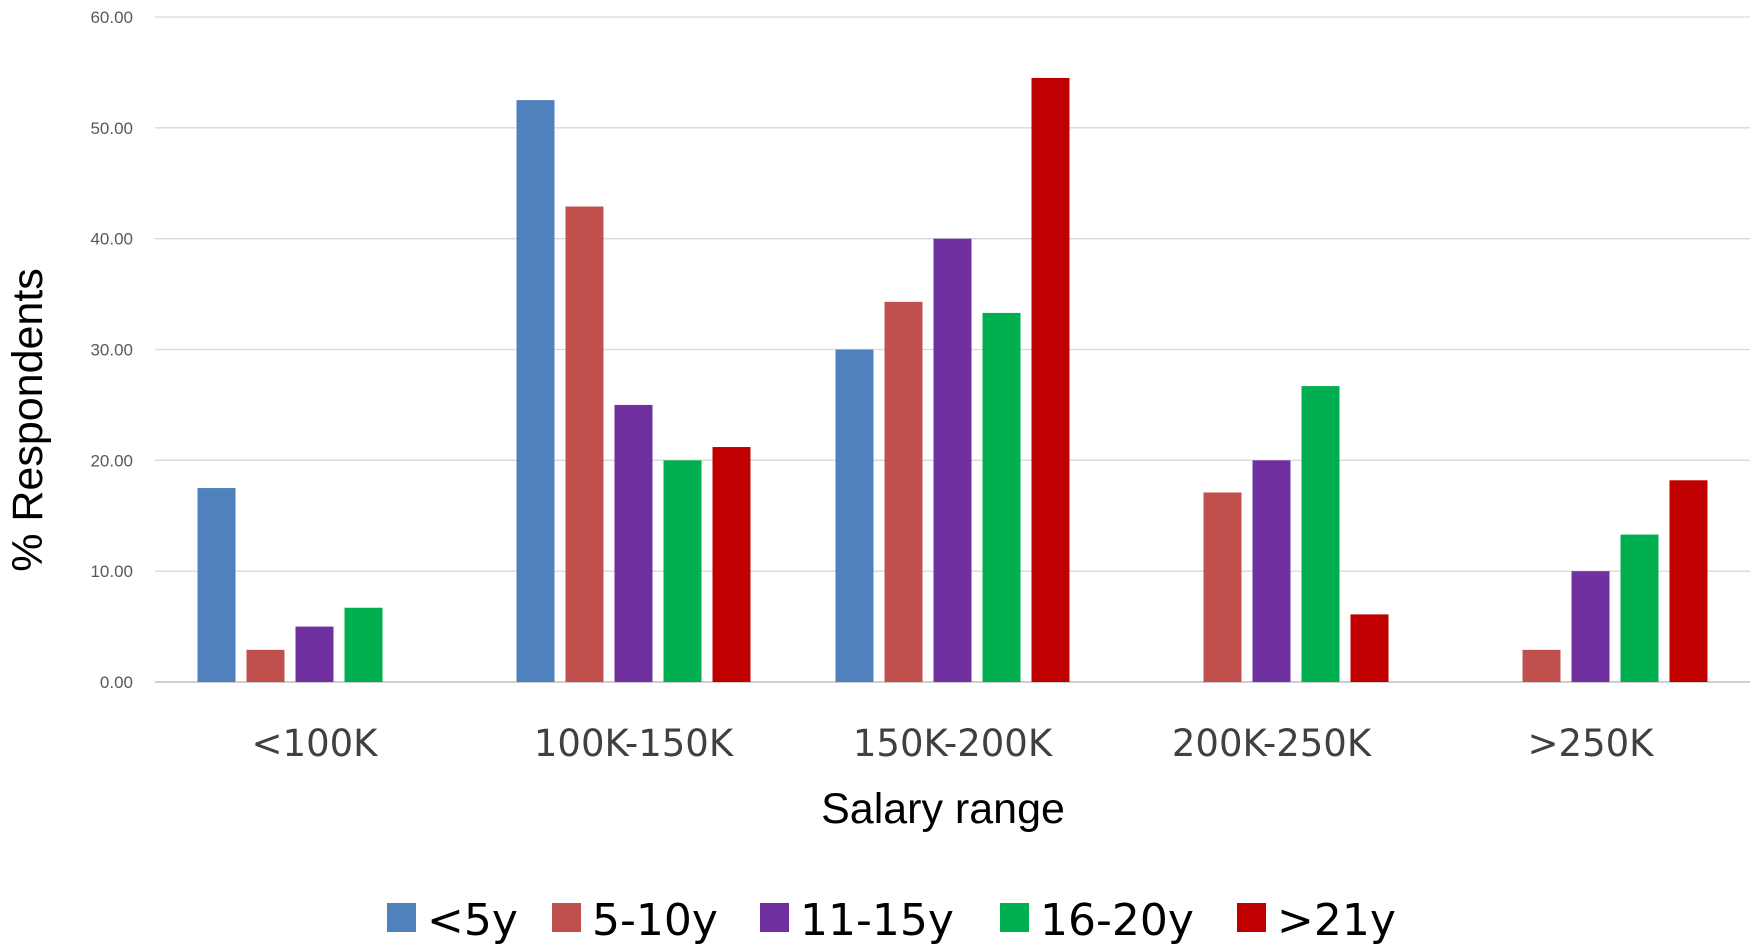 The image size is (1756, 947). What do you see at coordinates (1272, 743) in the screenshot?
I see `x-category-label: 200K-250K` at bounding box center [1272, 743].